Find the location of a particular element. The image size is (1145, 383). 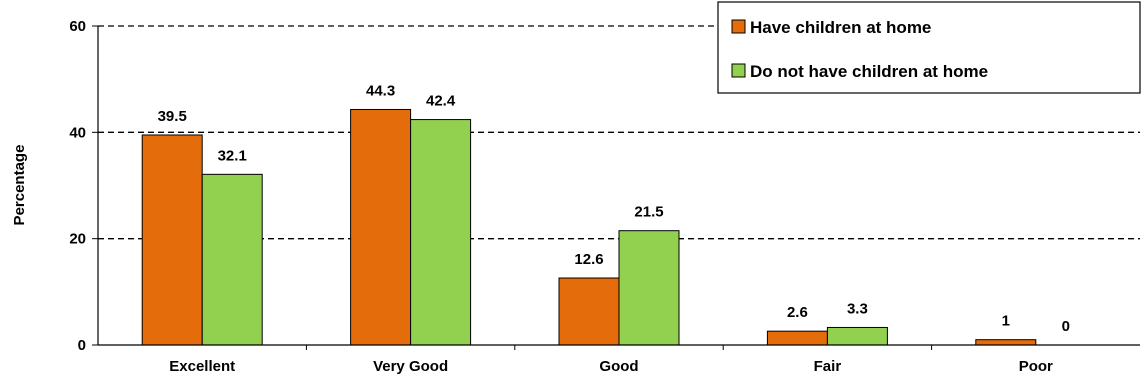

data-label: 44.3 is located at coordinates (380, 90).